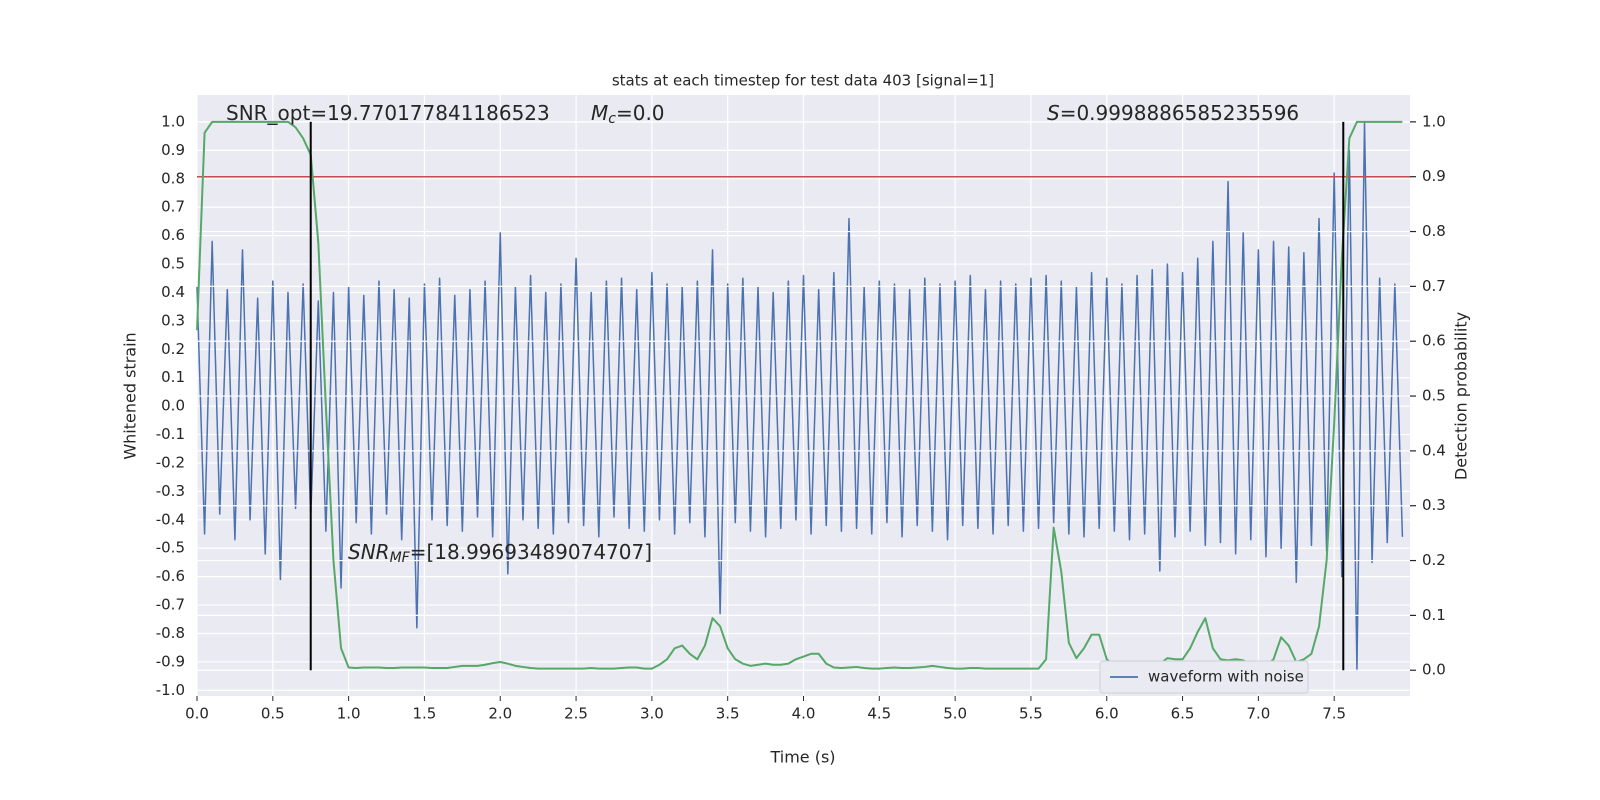 This screenshot has width=1600, height=800. Describe the element at coordinates (197, 714) in the screenshot. I see `x-tick-label: 0.0` at that location.